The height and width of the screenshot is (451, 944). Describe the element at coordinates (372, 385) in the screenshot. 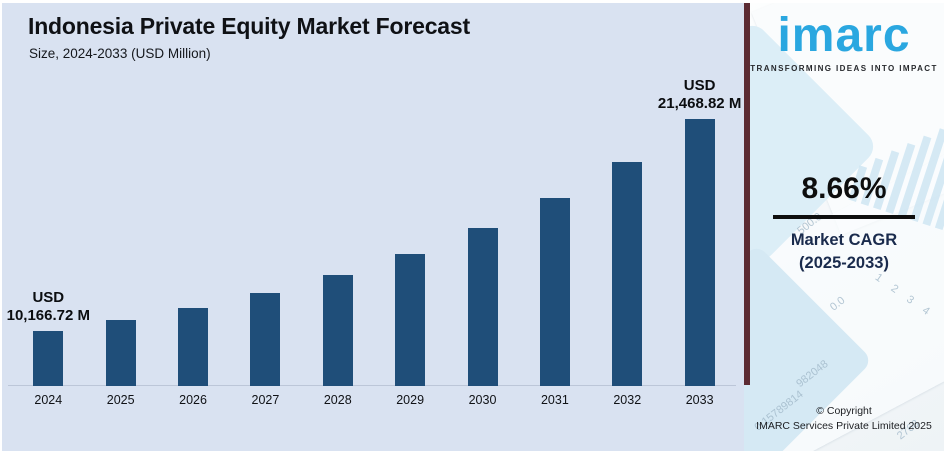

I see `x-axis-line` at that location.